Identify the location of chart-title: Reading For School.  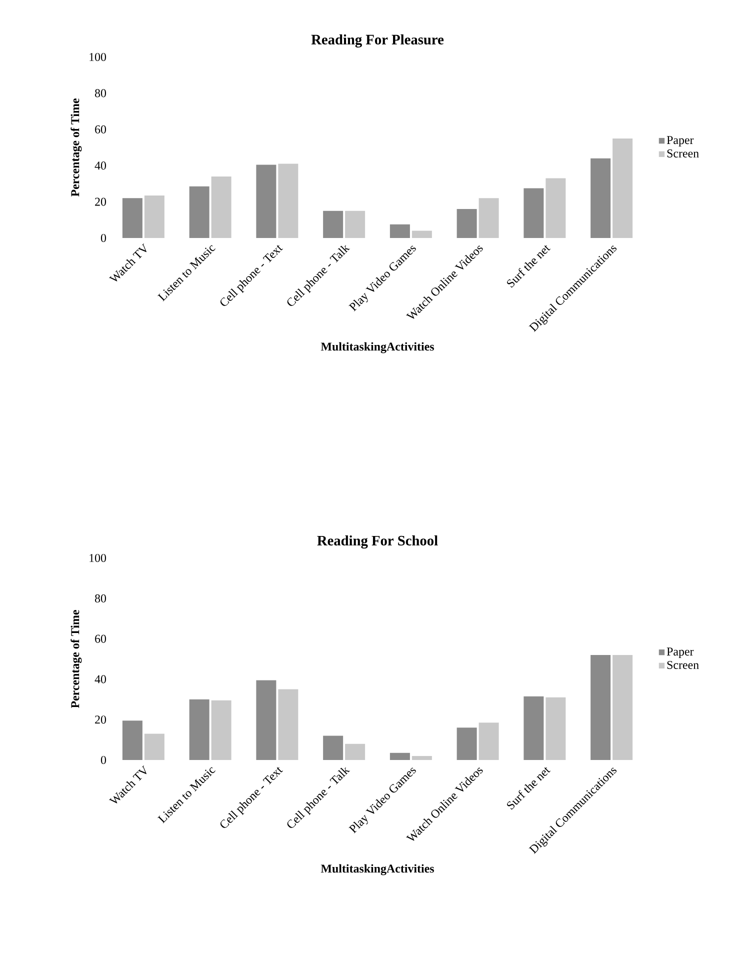
(377, 542).